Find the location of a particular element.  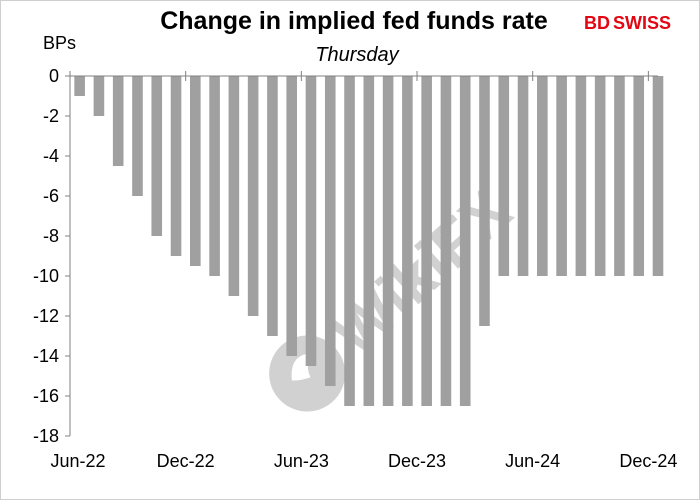

x-tick-label: Jun-24 is located at coordinates (532, 461).